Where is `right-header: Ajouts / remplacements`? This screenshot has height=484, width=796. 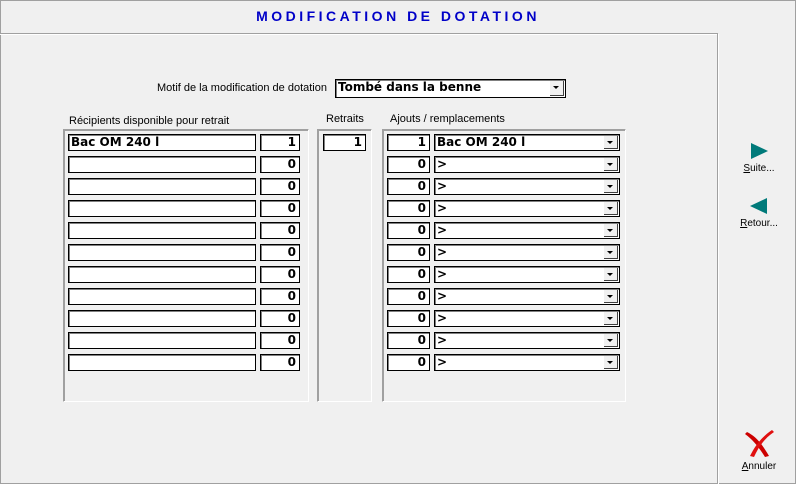
right-header: Ajouts / remplacements is located at coordinates (447, 119).